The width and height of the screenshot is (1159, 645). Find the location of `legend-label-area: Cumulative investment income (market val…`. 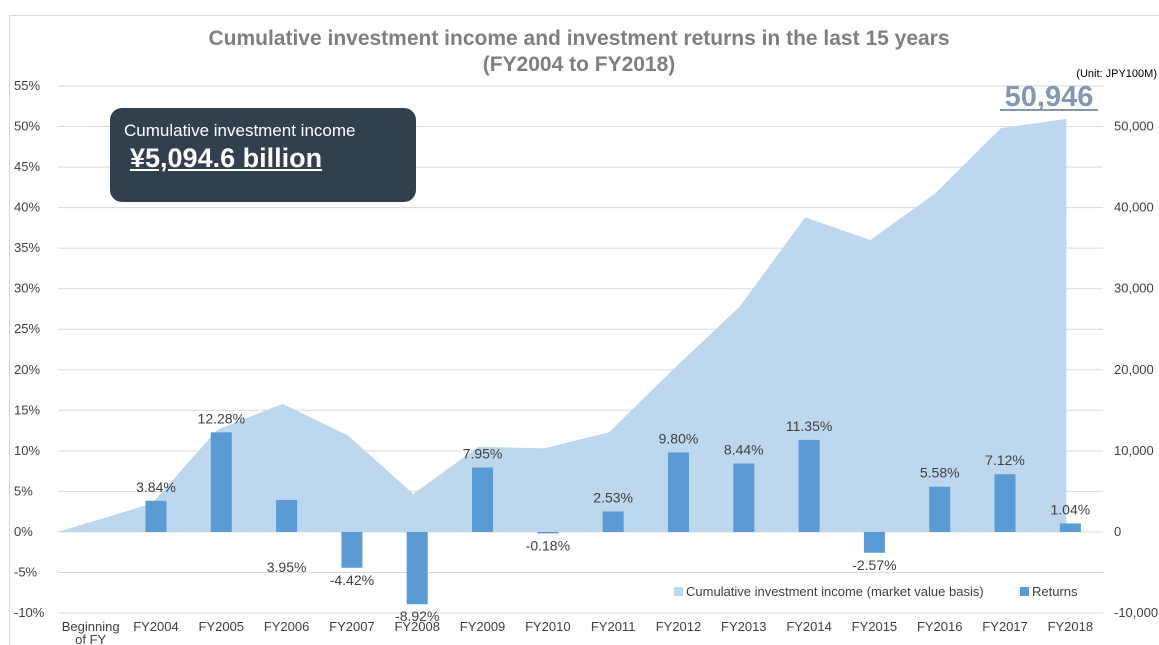

legend-label-area: Cumulative investment income (market val… is located at coordinates (835, 591).